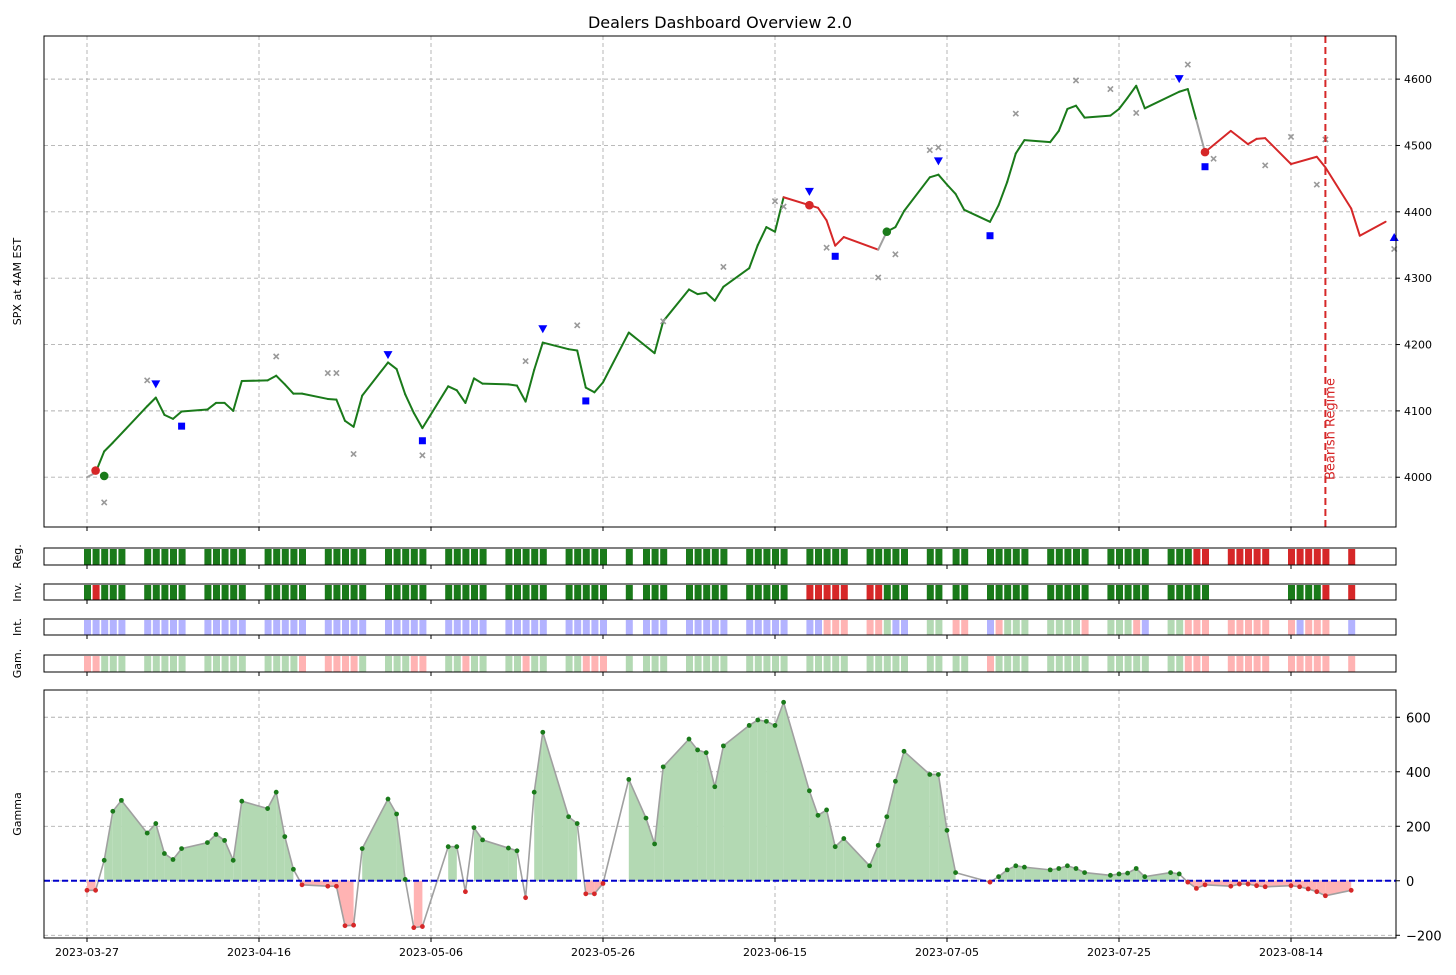  Describe the element at coordinates (775, 952) in the screenshot. I see `xtick-label: 2023-06-15` at that location.